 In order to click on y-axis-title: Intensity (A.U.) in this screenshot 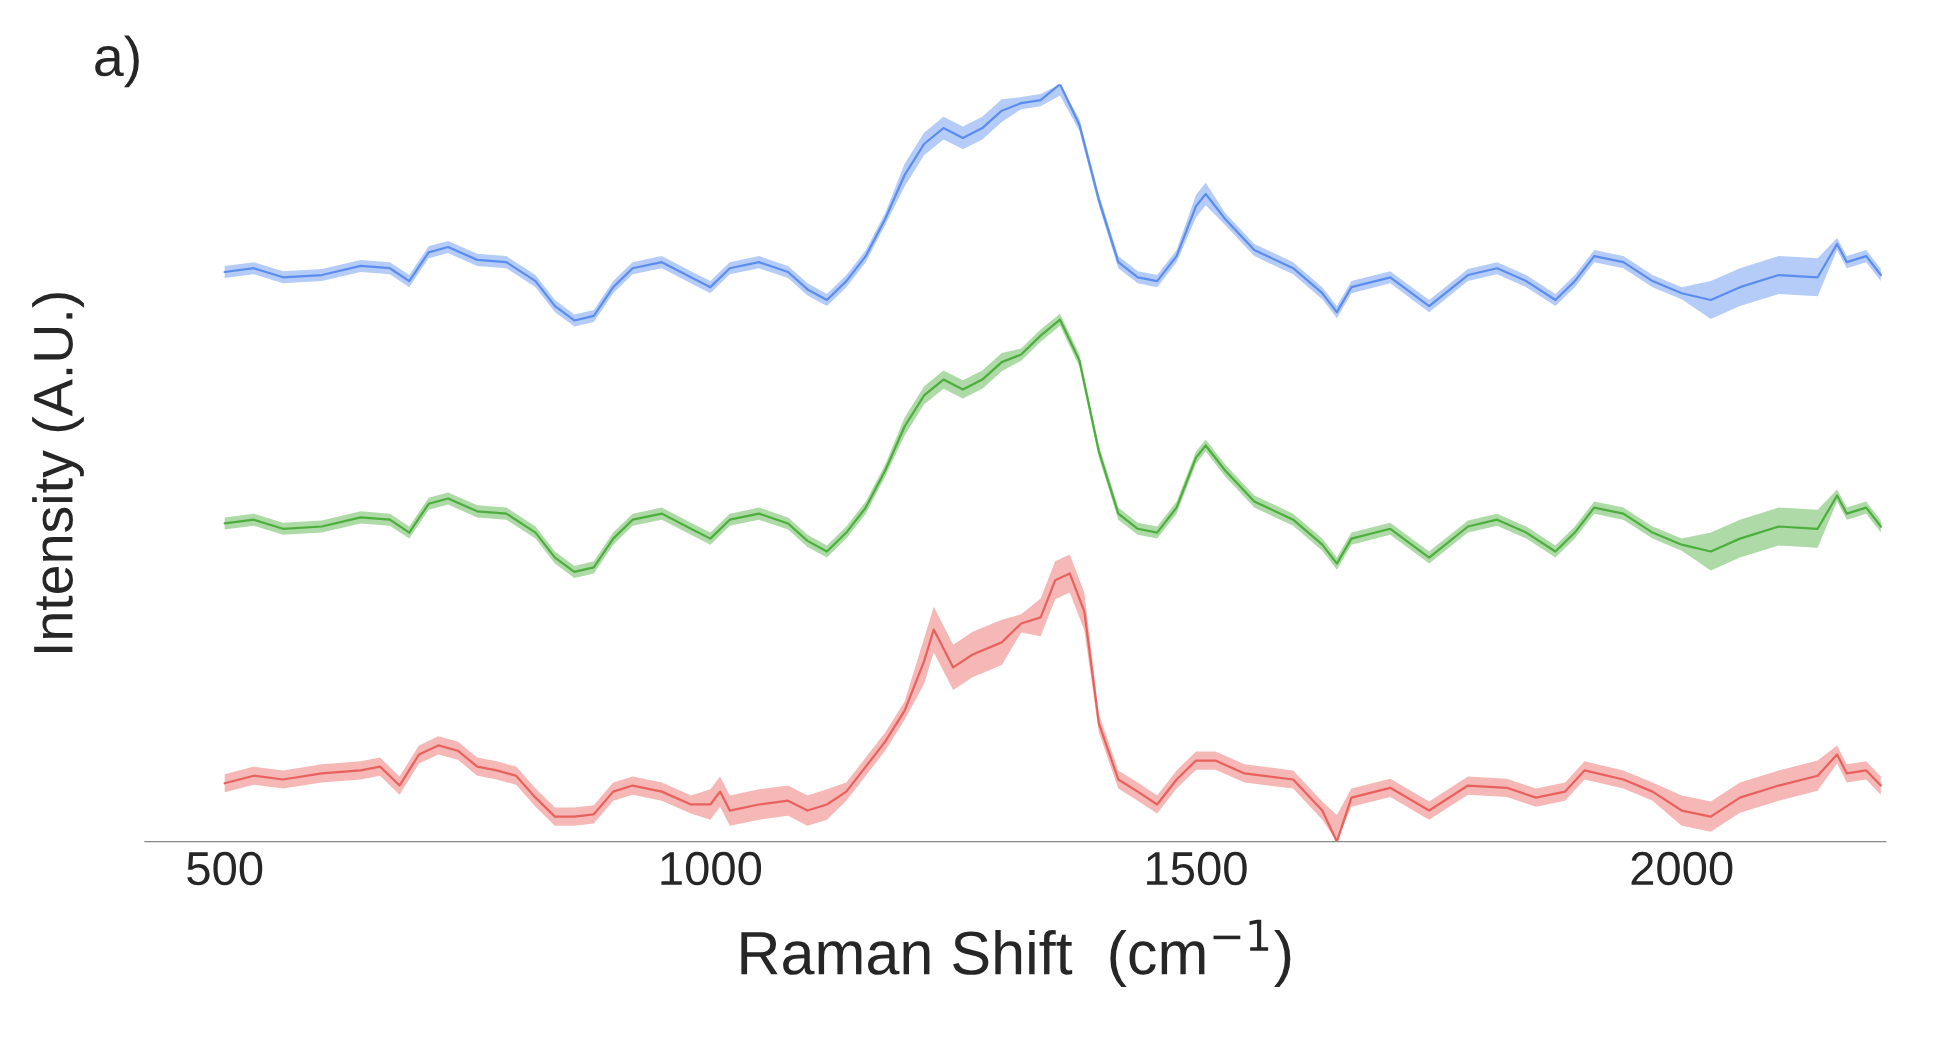, I will do `click(58, 472)`.